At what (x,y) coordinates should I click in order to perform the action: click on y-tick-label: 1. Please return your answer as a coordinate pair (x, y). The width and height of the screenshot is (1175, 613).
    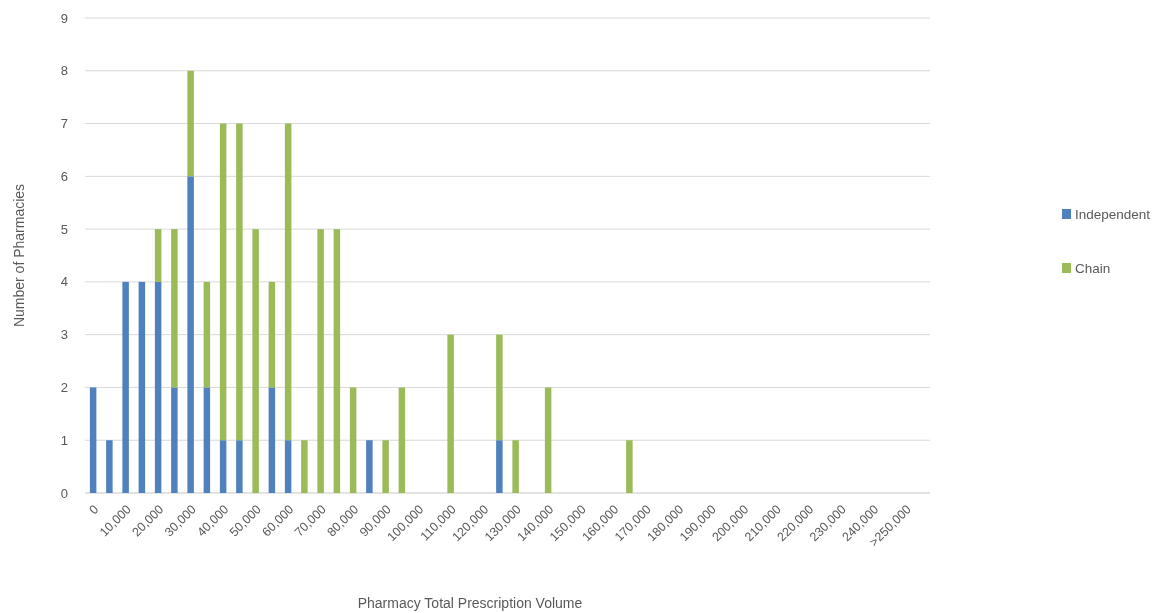
    Looking at the image, I should click on (64, 440).